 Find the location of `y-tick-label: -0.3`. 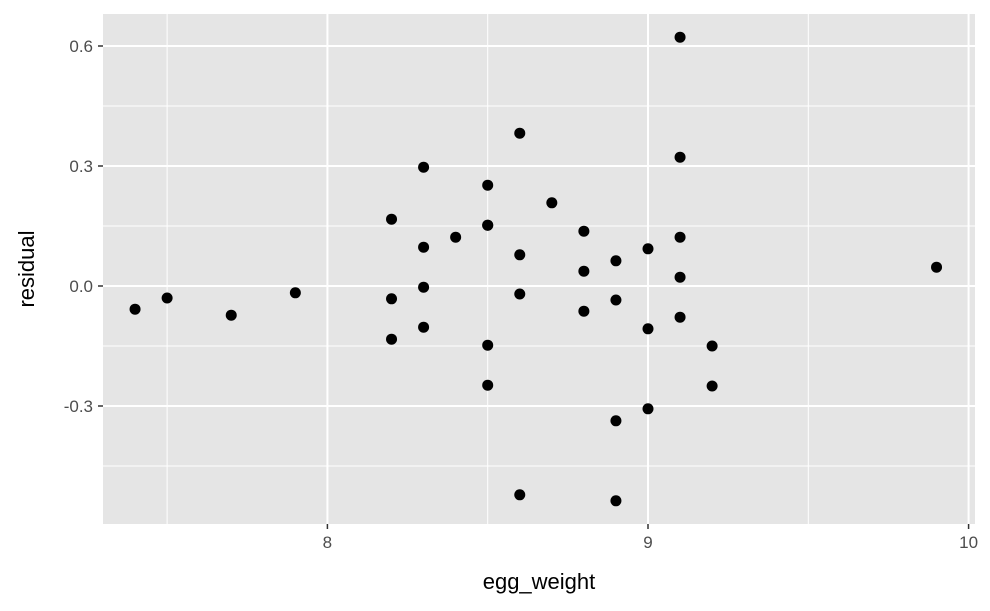

y-tick-label: -0.3 is located at coordinates (78, 406).